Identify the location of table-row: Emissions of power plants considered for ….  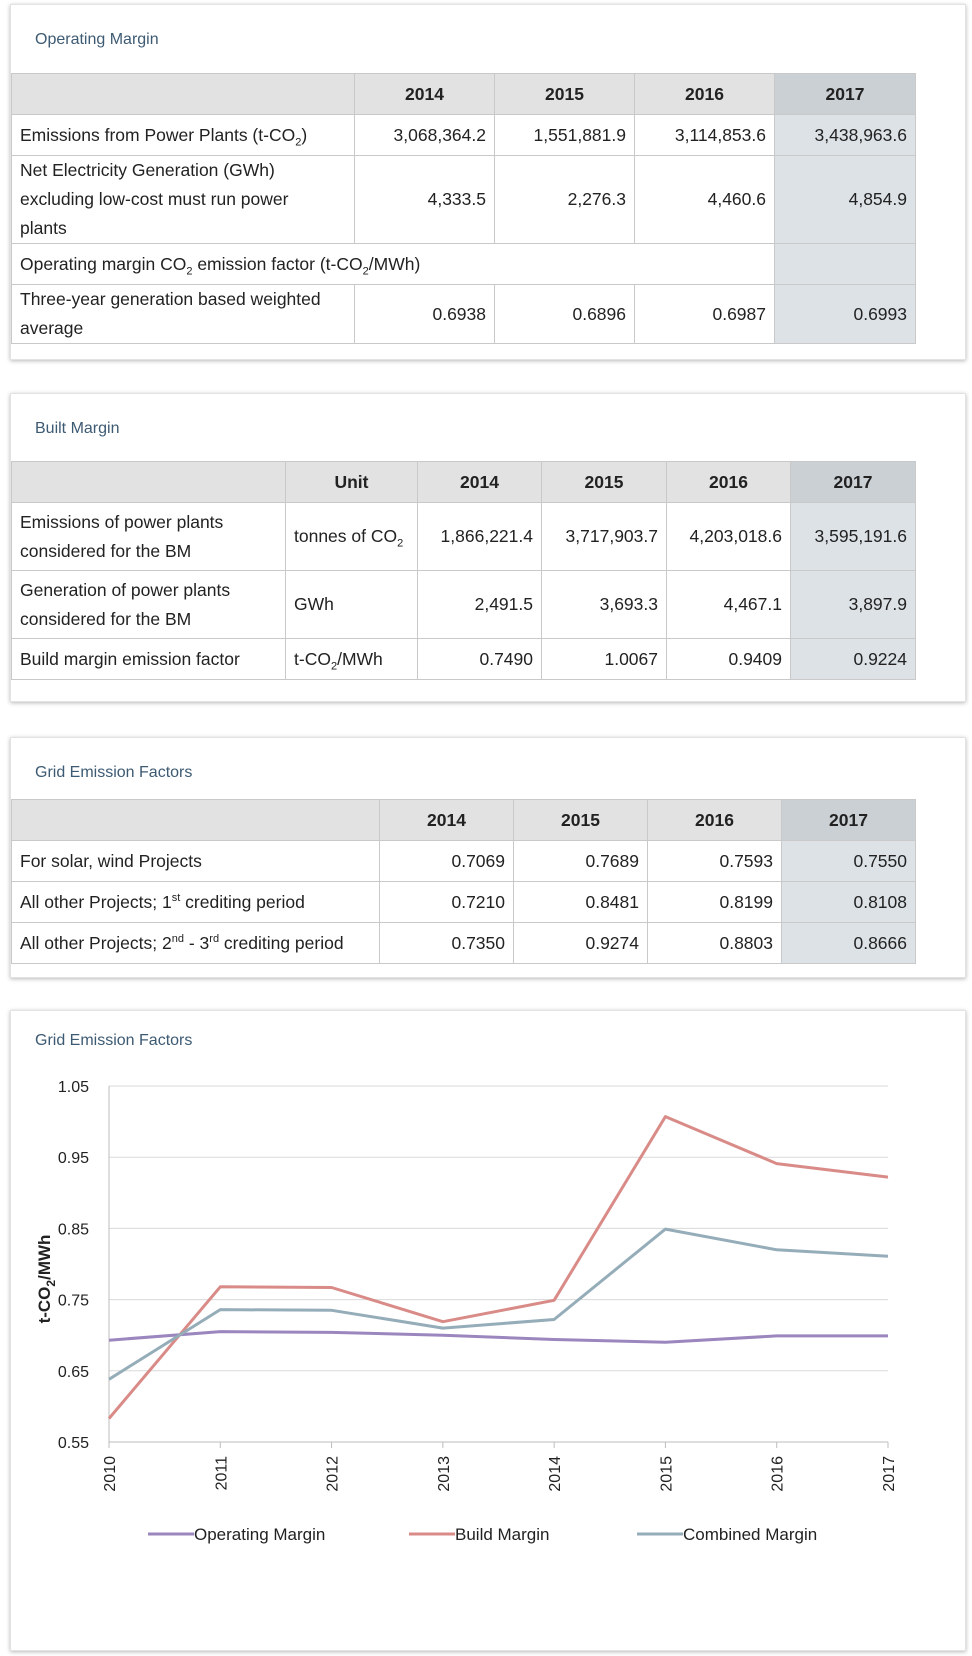
(463, 536).